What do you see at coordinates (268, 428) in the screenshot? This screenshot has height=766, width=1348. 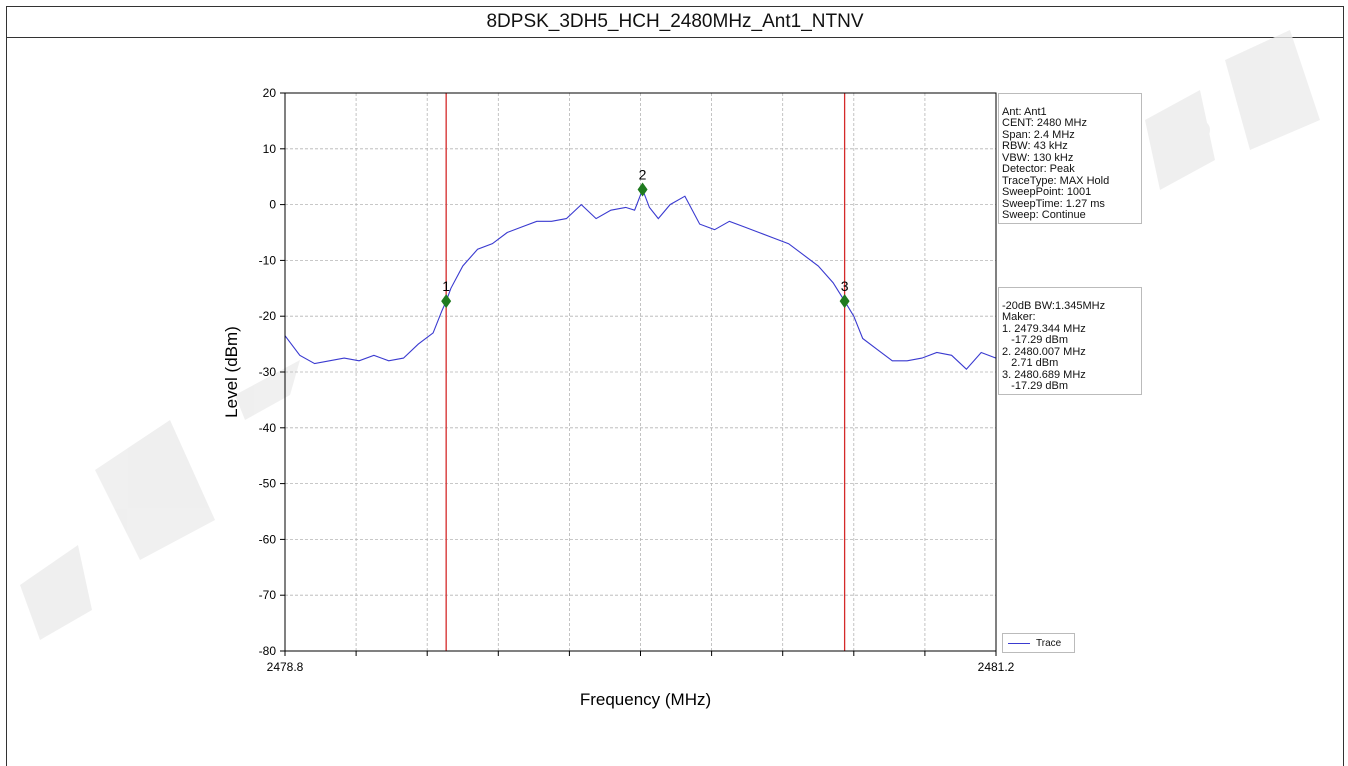 I see `y-tick-label: -40` at bounding box center [268, 428].